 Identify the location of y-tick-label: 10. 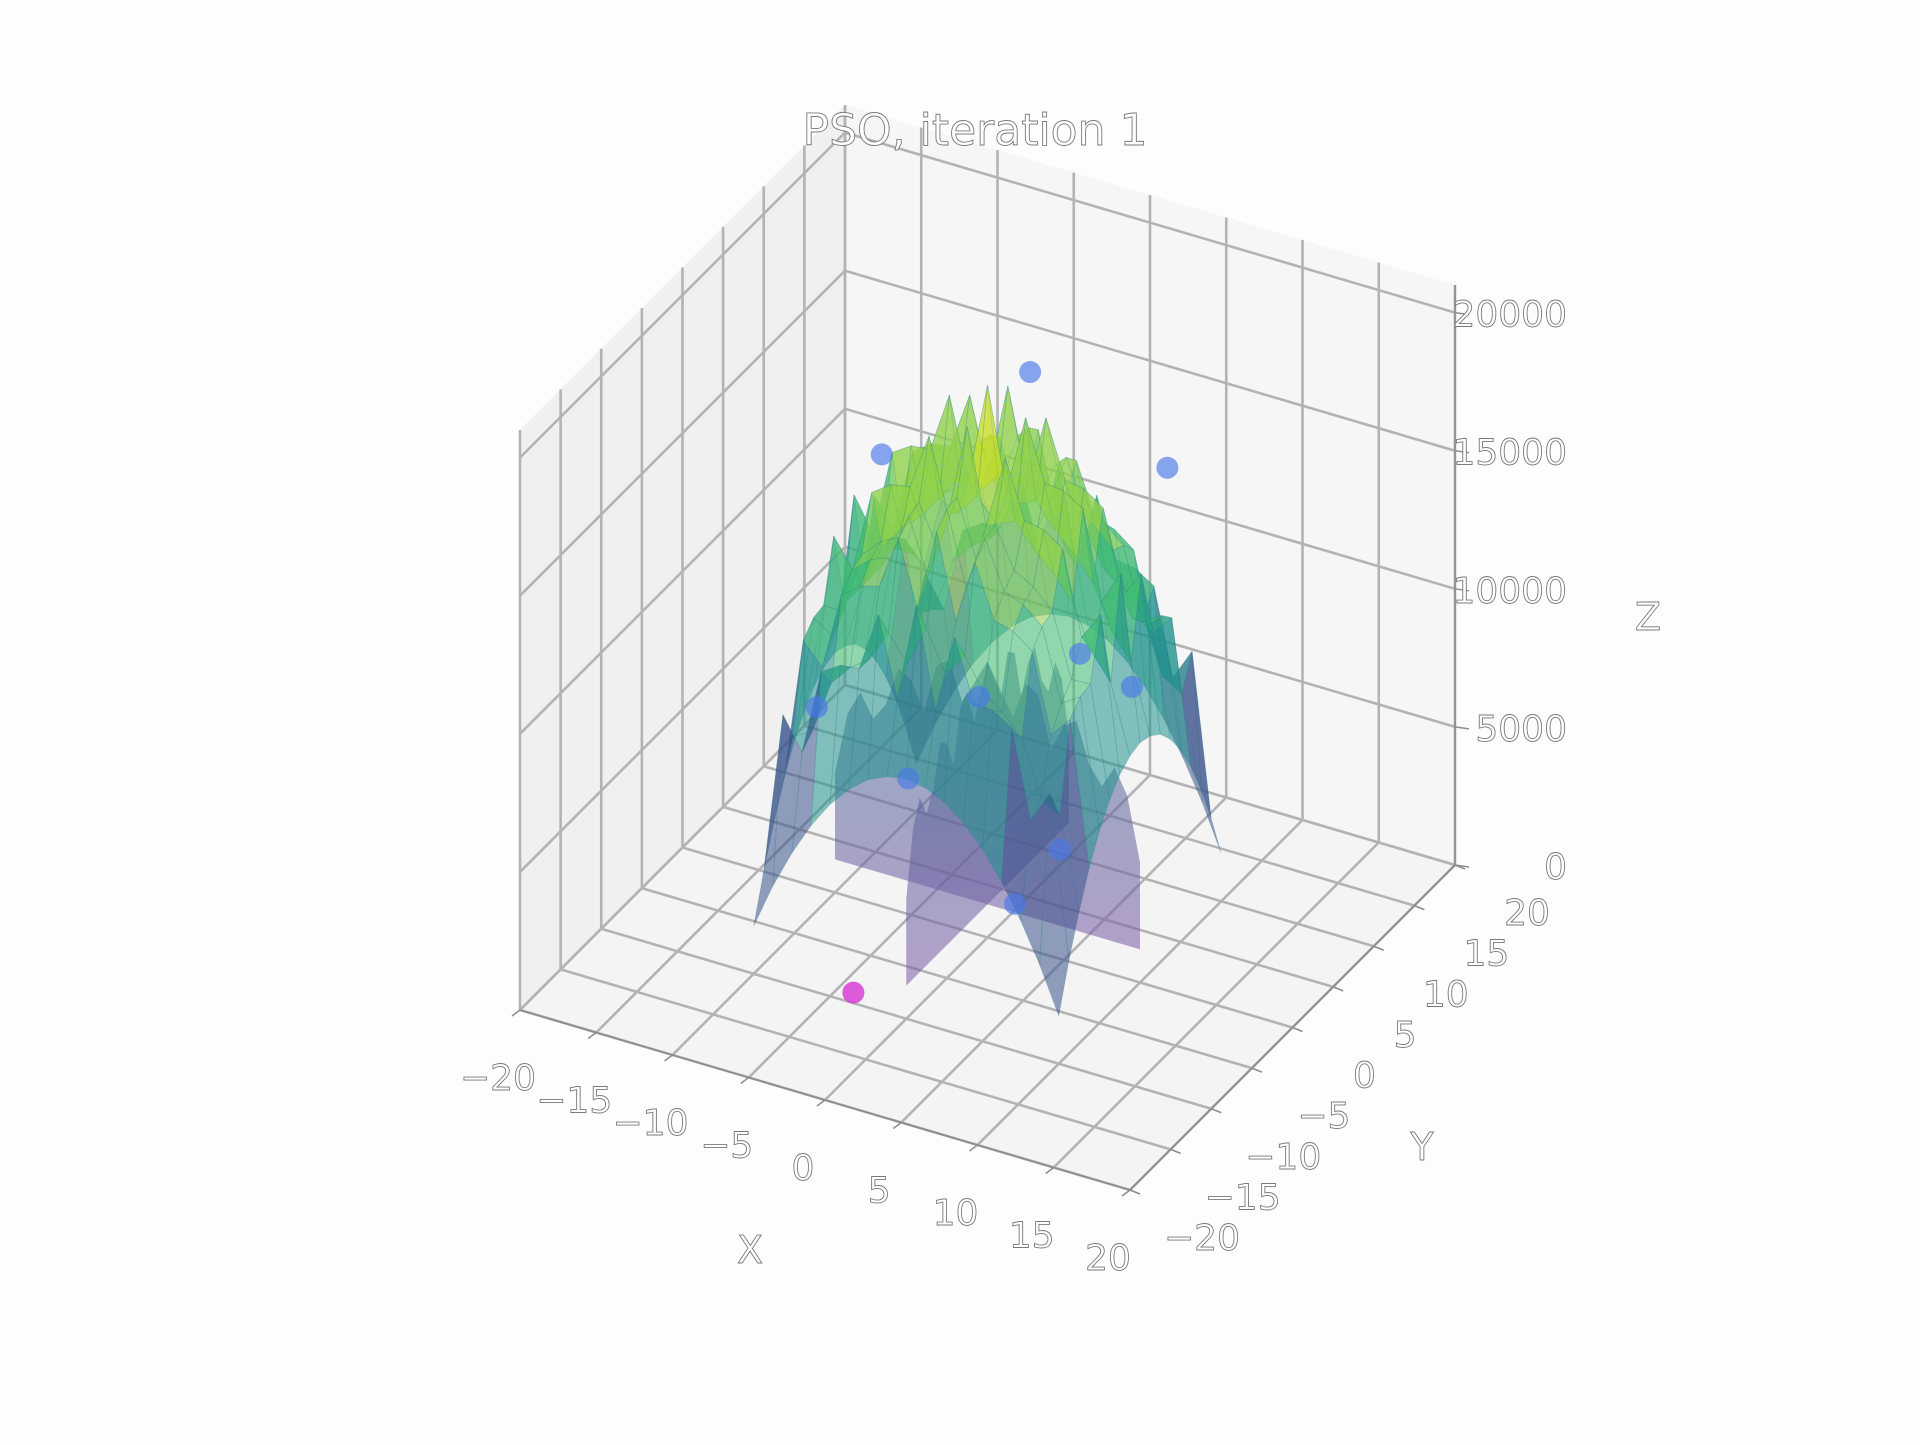
(1446, 994).